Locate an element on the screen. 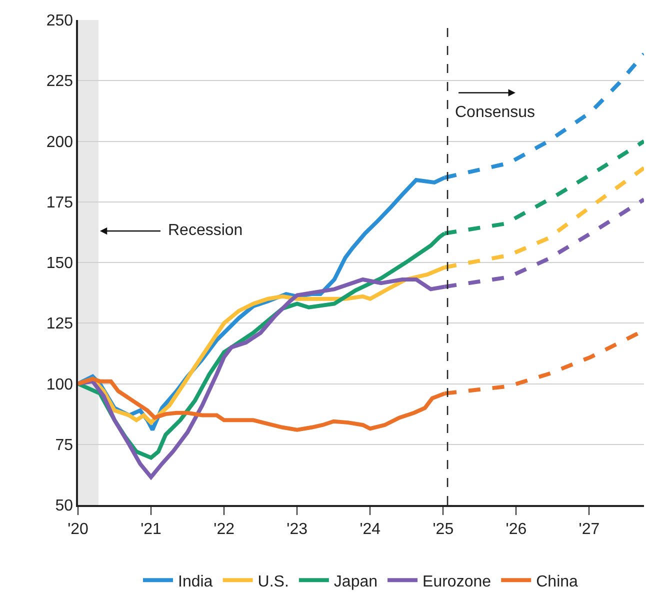 The image size is (646, 599). legend-label: India is located at coordinates (195, 581).